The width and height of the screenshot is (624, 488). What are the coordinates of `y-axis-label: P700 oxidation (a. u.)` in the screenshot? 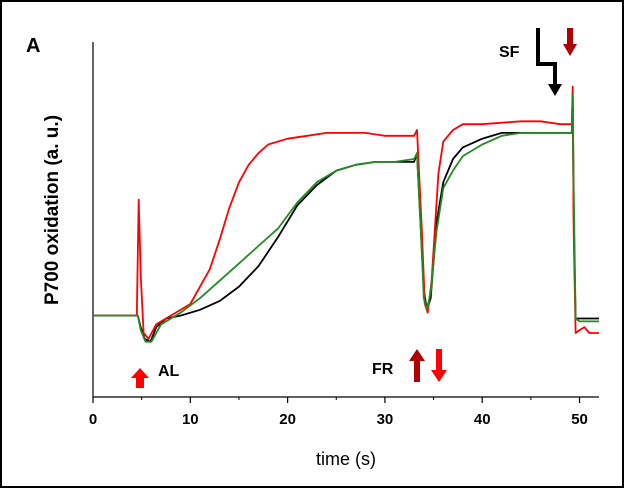 It's located at (52, 210).